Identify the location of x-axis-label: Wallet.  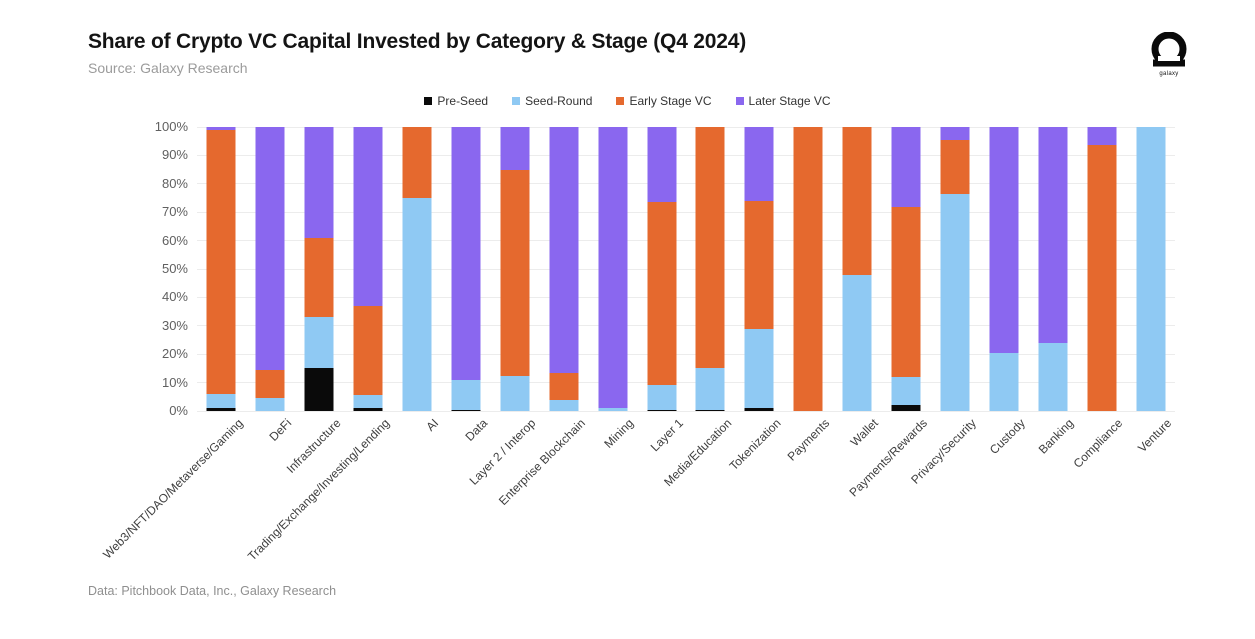
(864, 433).